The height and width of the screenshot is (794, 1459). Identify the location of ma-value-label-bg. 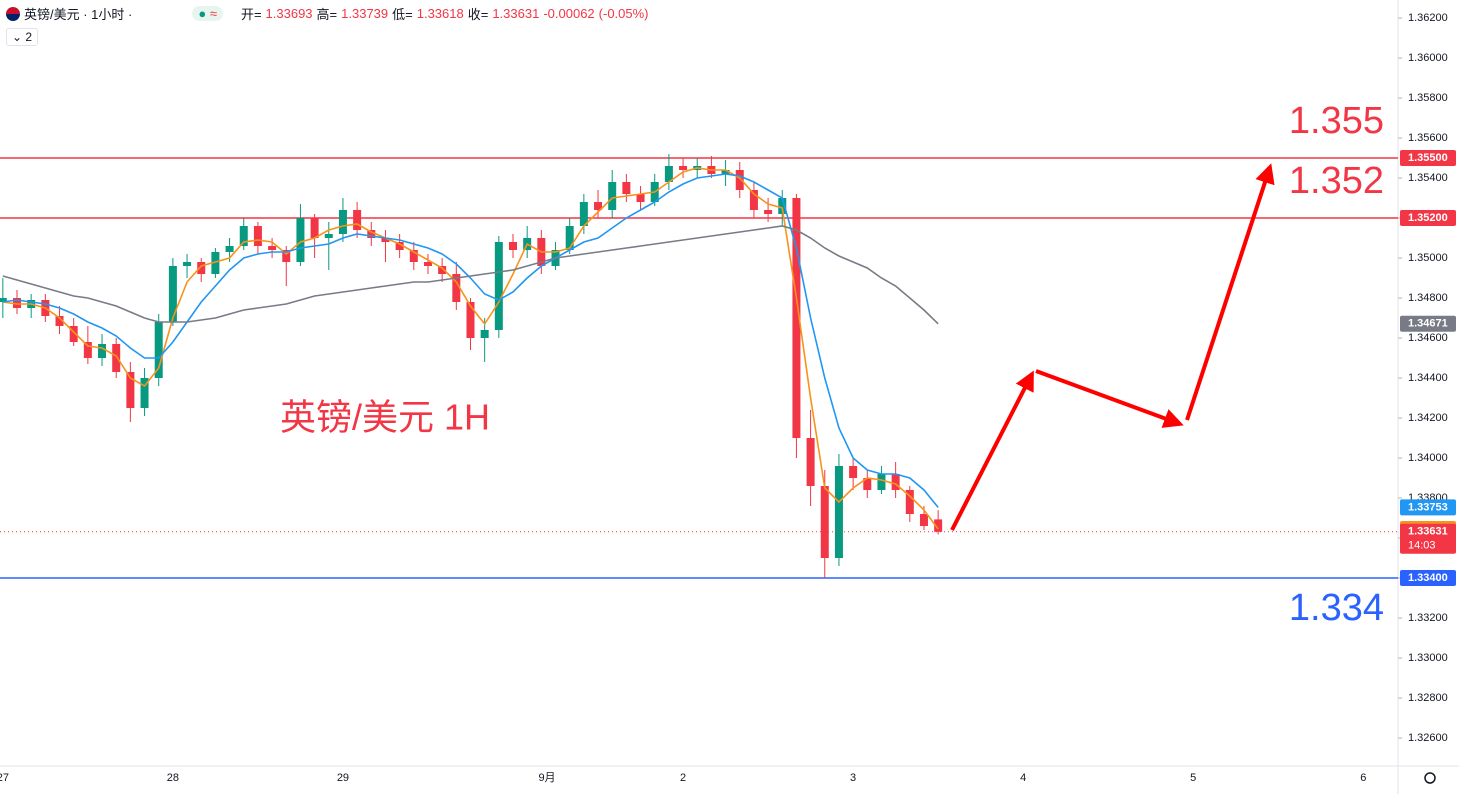
(1428, 323).